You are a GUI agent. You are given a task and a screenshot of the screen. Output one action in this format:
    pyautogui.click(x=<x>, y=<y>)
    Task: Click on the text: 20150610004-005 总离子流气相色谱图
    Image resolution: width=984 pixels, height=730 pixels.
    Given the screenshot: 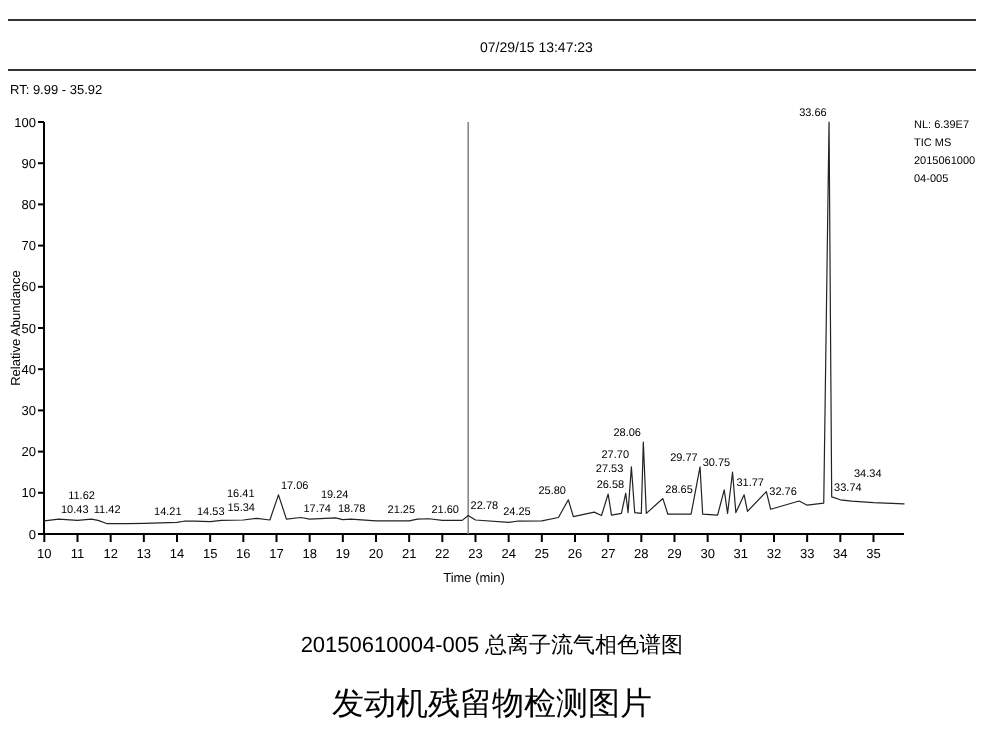 What is the action you would take?
    pyautogui.click(x=492, y=645)
    